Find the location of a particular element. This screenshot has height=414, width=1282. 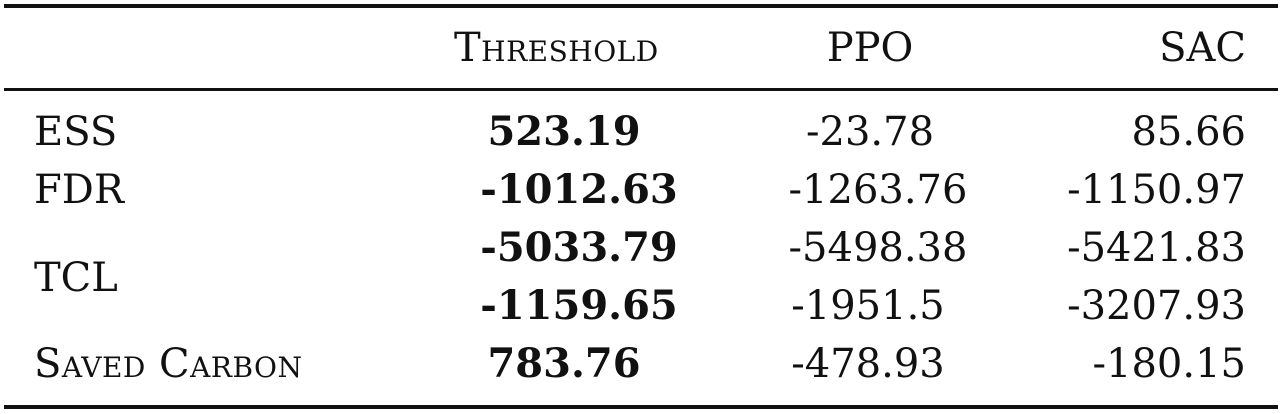

header-threshold: Threshold is located at coordinates (556, 48).